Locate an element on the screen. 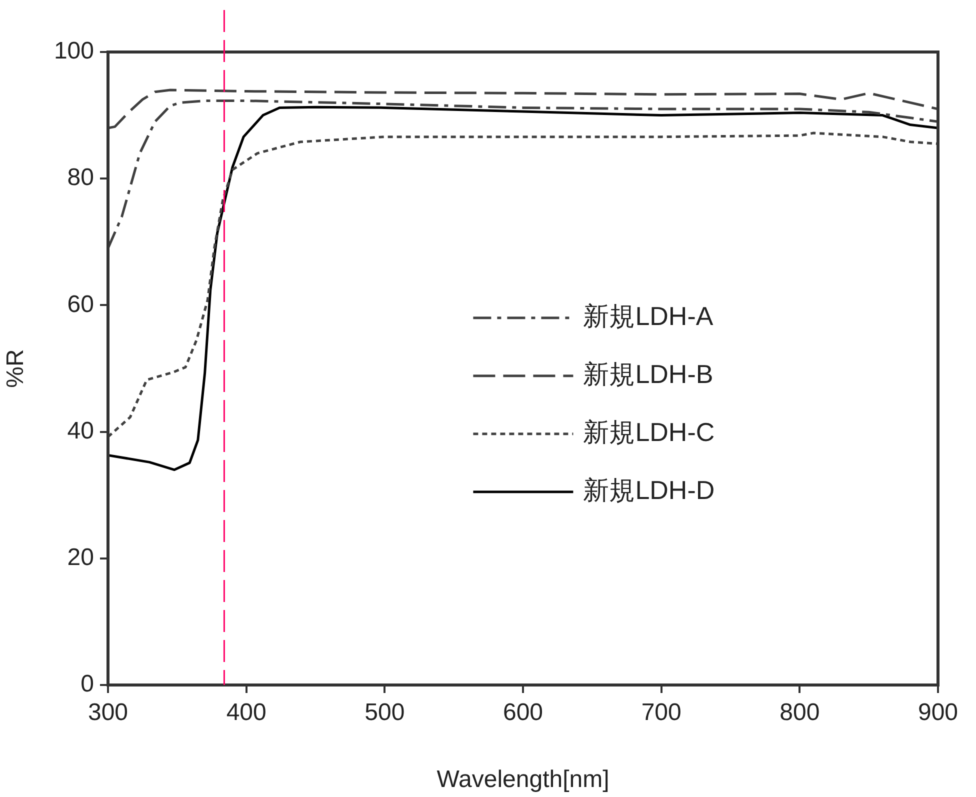  legend-label: 新規LDH-D is located at coordinates (649, 490).